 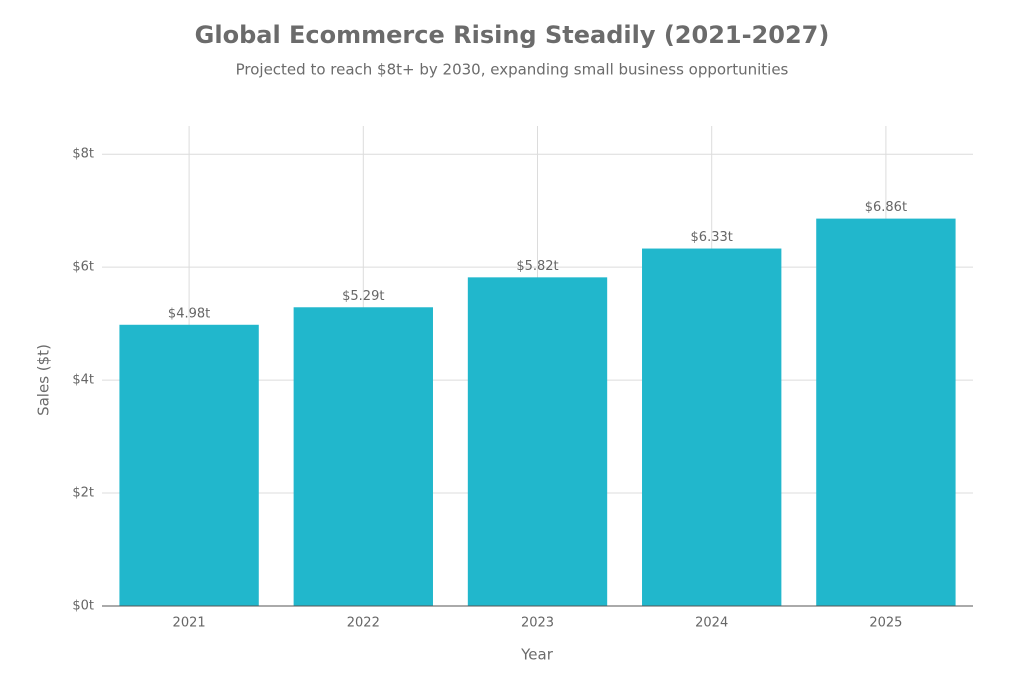 What do you see at coordinates (83, 380) in the screenshot?
I see `y-tick-label: $4t` at bounding box center [83, 380].